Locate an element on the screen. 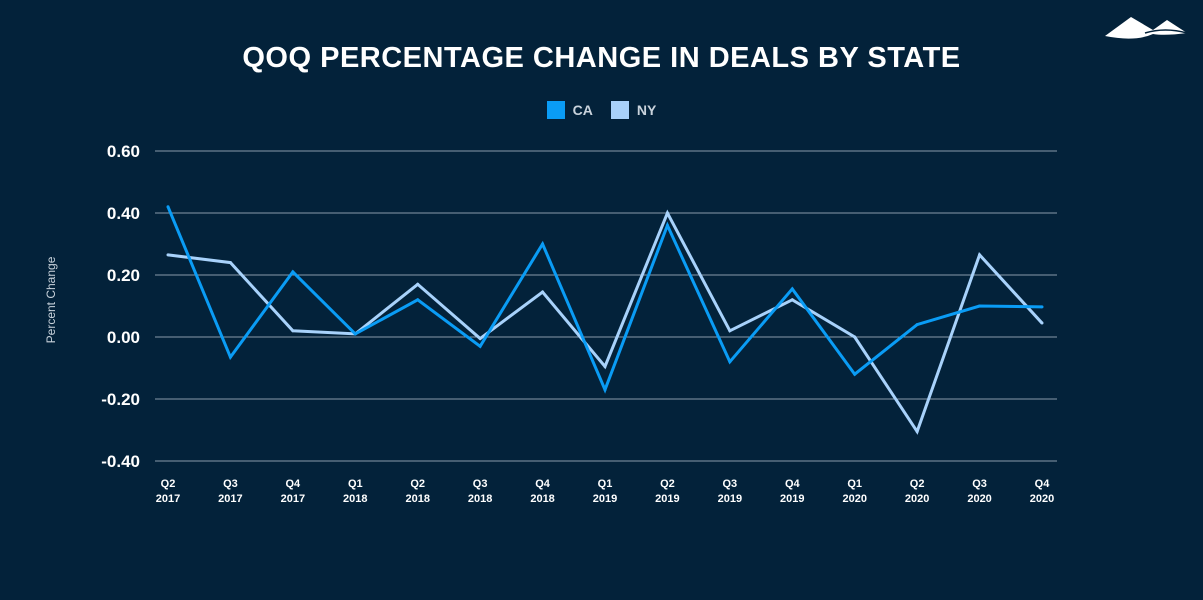 The width and height of the screenshot is (1203, 600). chart-title: QOQ PERCENTAGE CHANGE IN DEALS BY STATE is located at coordinates (601, 58).